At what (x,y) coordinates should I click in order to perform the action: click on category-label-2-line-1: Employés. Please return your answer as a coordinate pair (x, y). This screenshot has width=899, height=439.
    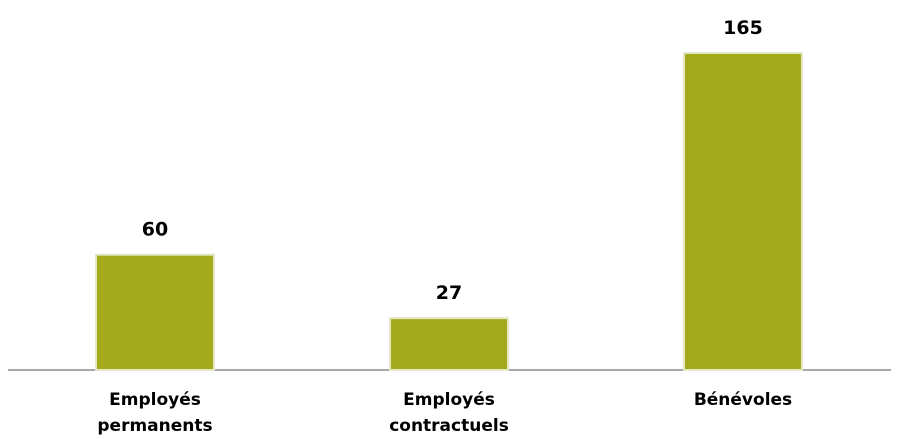
    Looking at the image, I should click on (449, 400).